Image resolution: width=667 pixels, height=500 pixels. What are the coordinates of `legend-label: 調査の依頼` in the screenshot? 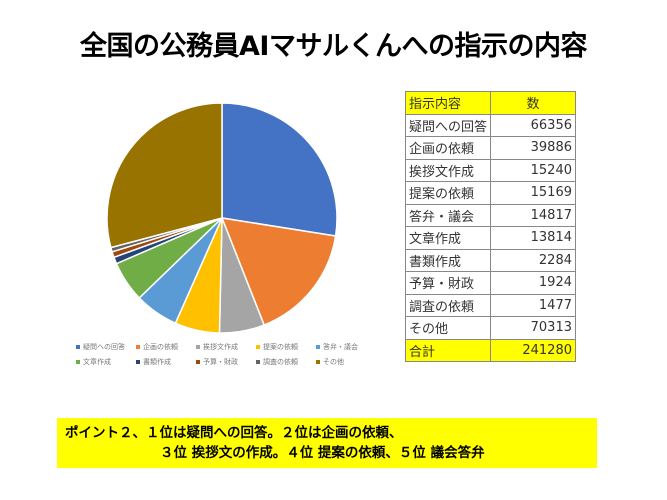 It's located at (280, 361).